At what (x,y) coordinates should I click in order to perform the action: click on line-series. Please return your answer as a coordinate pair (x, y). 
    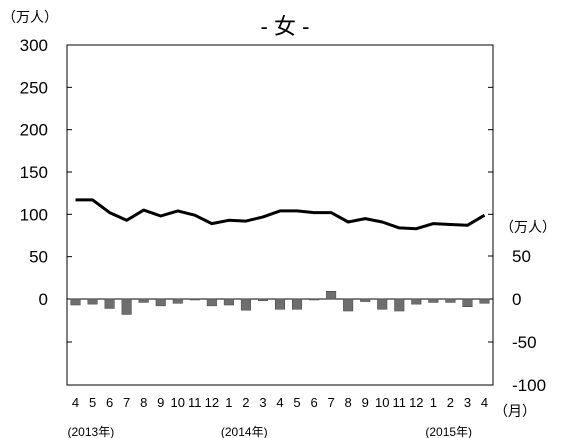
    Looking at the image, I should click on (280, 214).